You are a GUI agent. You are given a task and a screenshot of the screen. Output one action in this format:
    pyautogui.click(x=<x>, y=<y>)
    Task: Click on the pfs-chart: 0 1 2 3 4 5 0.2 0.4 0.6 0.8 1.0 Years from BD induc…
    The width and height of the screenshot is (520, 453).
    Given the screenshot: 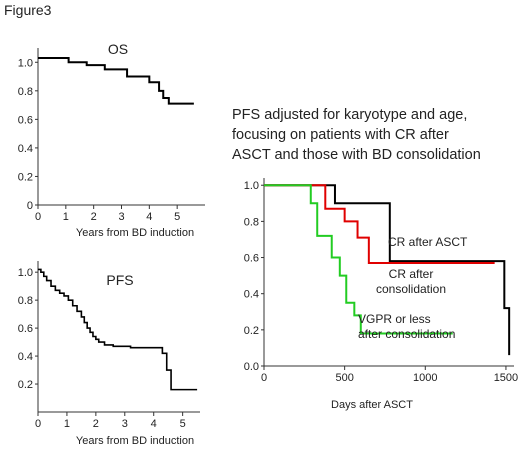 What is the action you would take?
    pyautogui.click(x=109, y=354)
    